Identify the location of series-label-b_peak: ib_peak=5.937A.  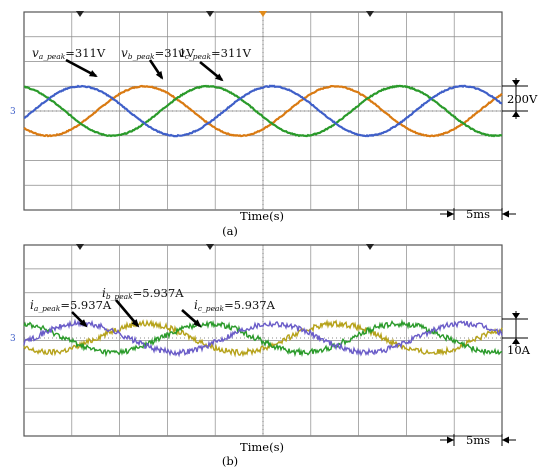
(143, 293).